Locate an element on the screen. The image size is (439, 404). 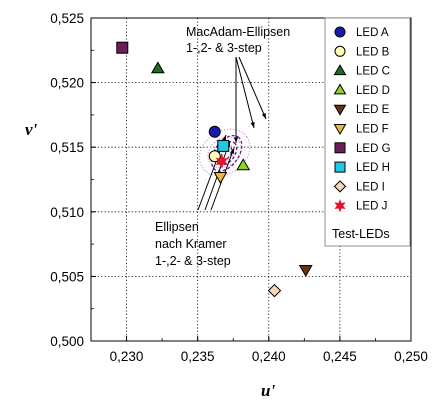
legend-marker-led-b is located at coordinates (340, 51).